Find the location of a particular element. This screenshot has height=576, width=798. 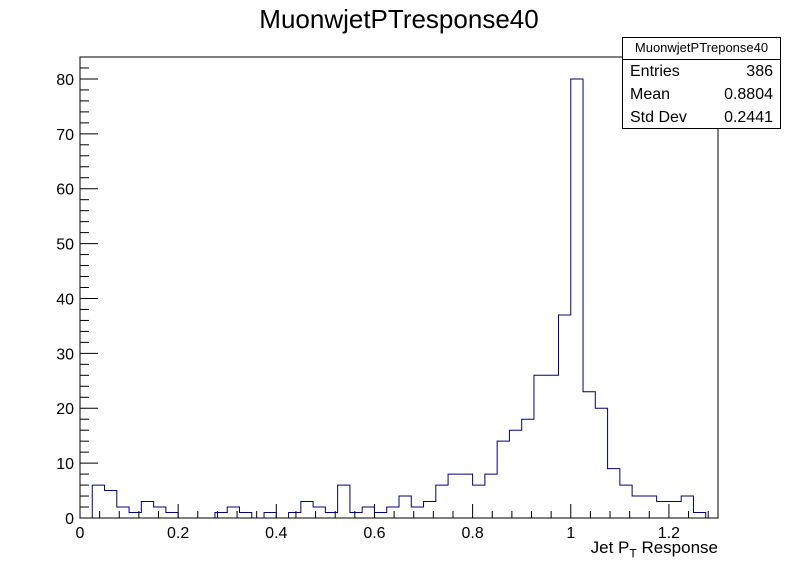

stats-row-stddev: Std Dev 0.2441 is located at coordinates (701, 117).